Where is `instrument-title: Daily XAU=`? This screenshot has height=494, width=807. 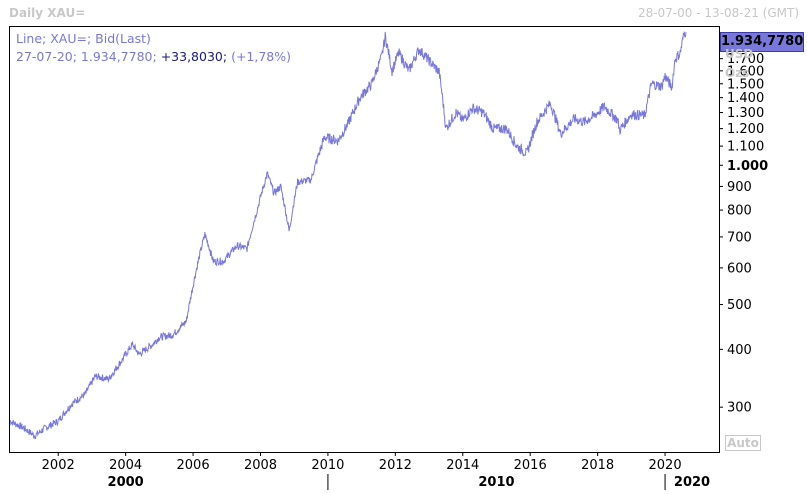
instrument-title: Daily XAU= is located at coordinates (47, 13).